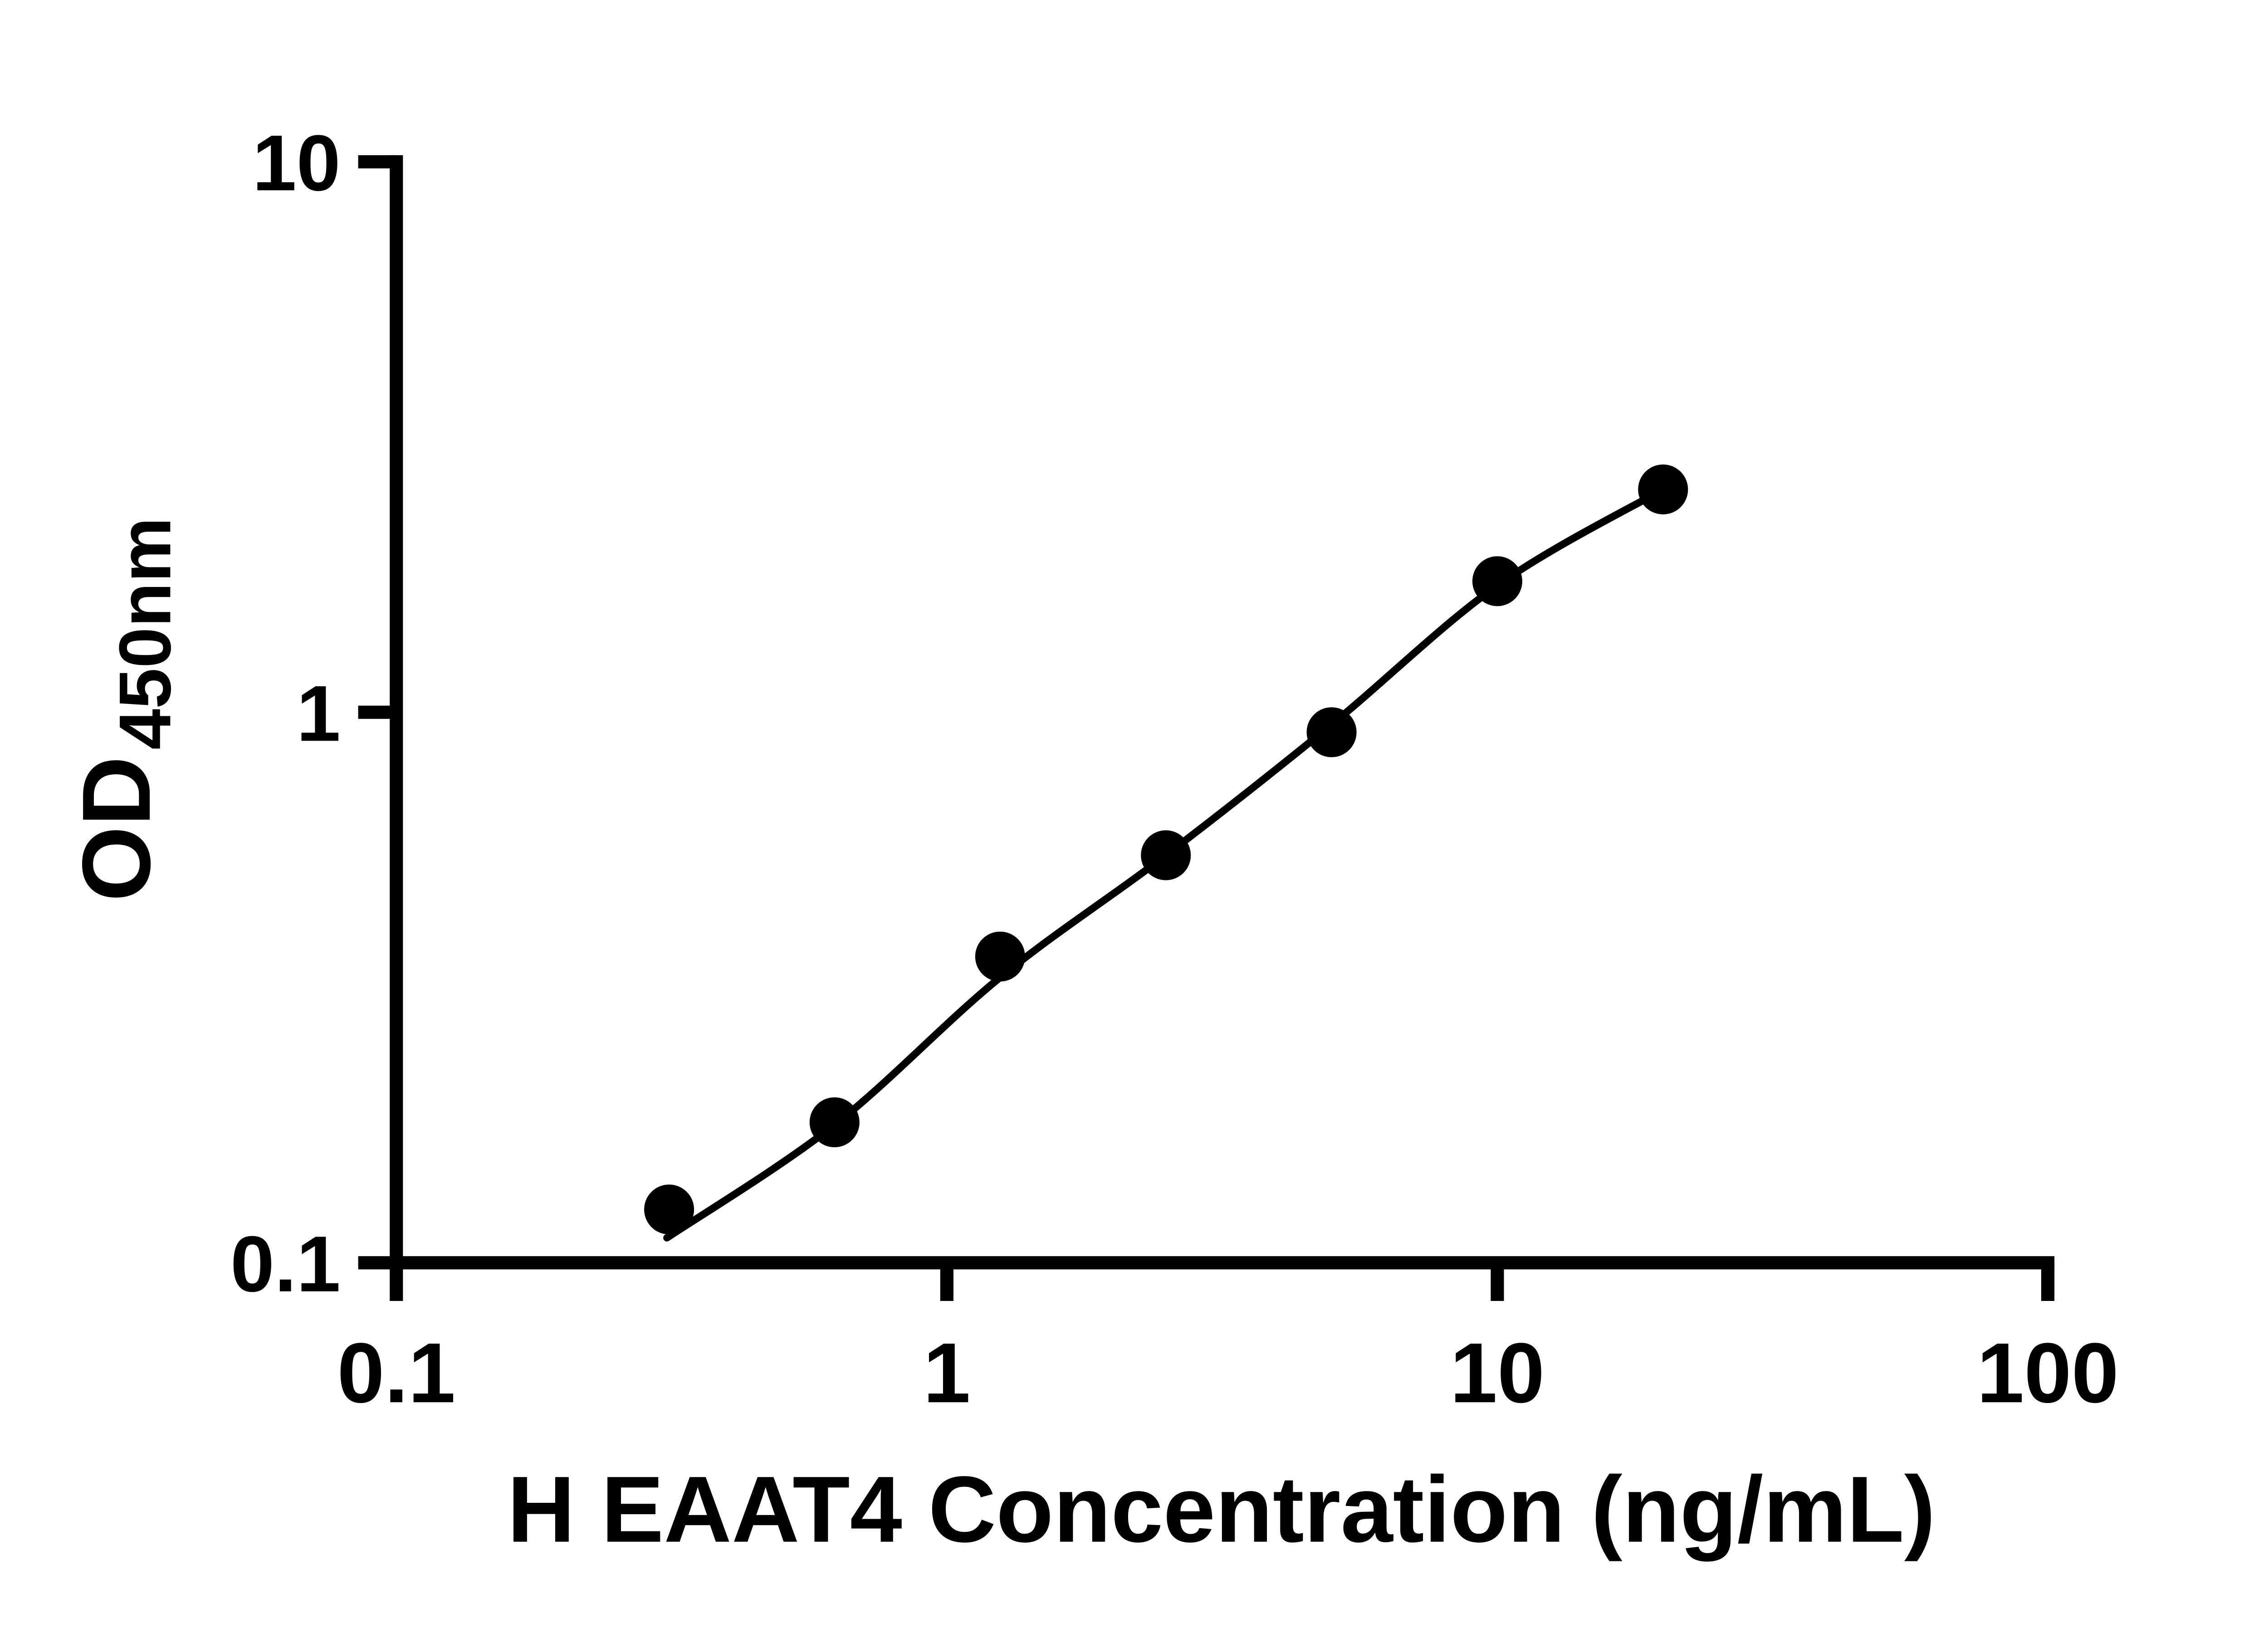 This screenshot has height=1633, width=2268. Describe the element at coordinates (117, 828) in the screenshot. I see `y-axis-title-main: OD` at that location.